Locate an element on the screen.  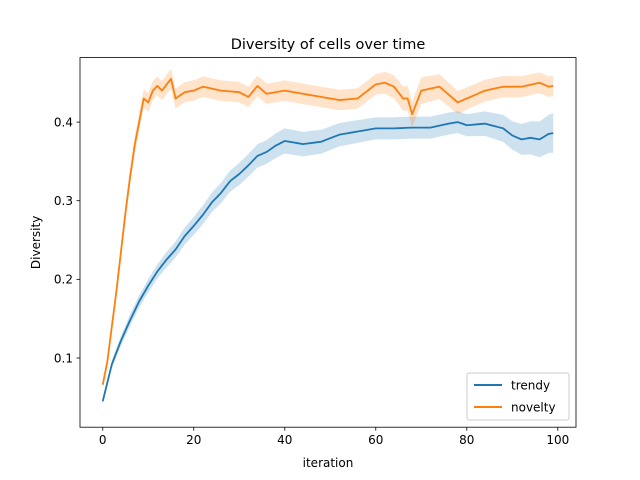
x-tick-label: 100 is located at coordinates (557, 440).